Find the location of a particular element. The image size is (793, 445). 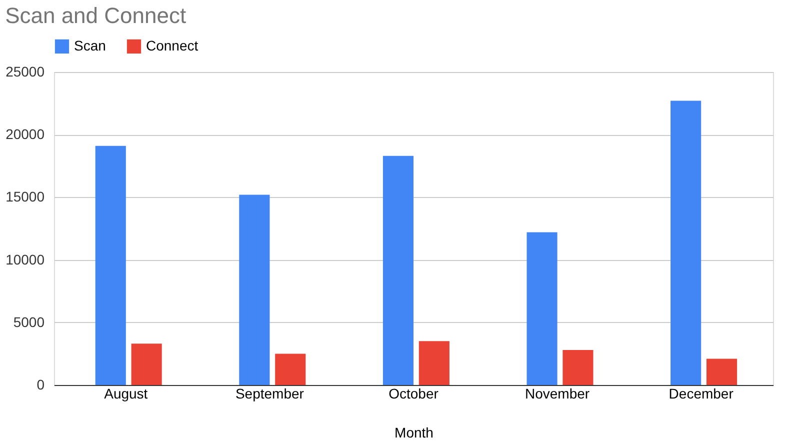

chart-title: Scan and Connect is located at coordinates (95, 15).